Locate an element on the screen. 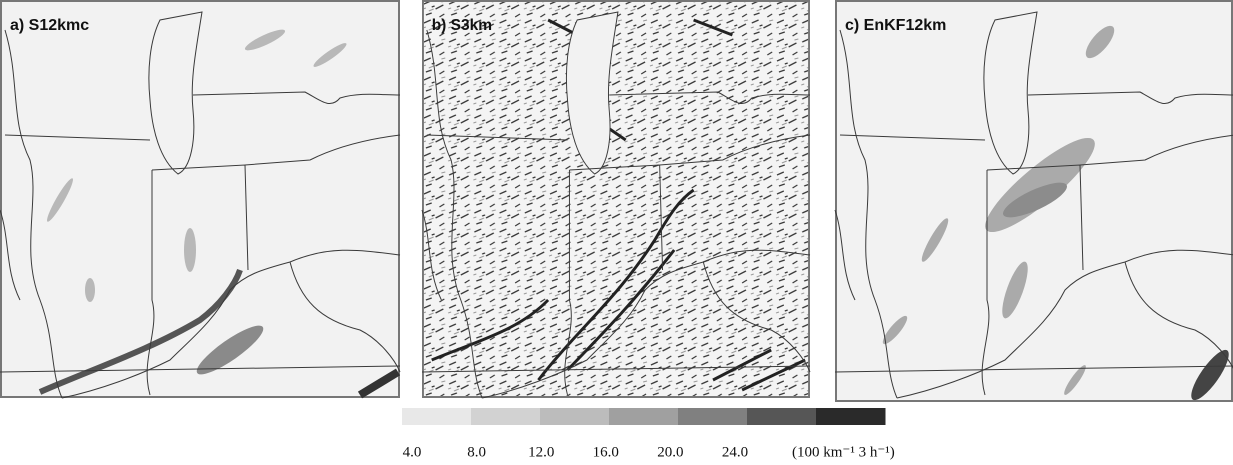  colorbar-tick-label: 4.0 is located at coordinates (412, 452).